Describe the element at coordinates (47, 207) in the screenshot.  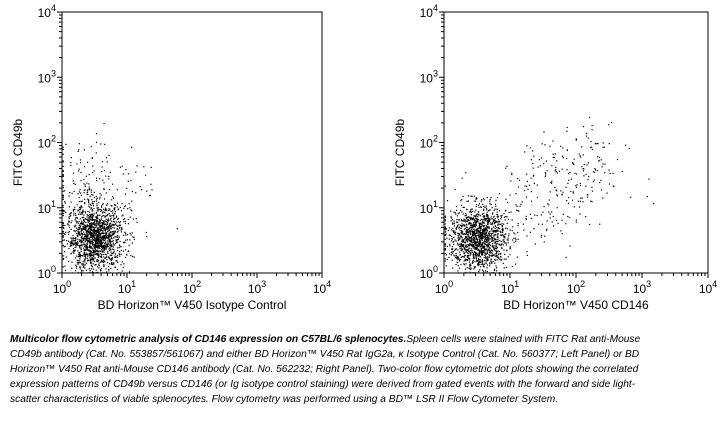
I see `y-tick-label: 101` at that location.